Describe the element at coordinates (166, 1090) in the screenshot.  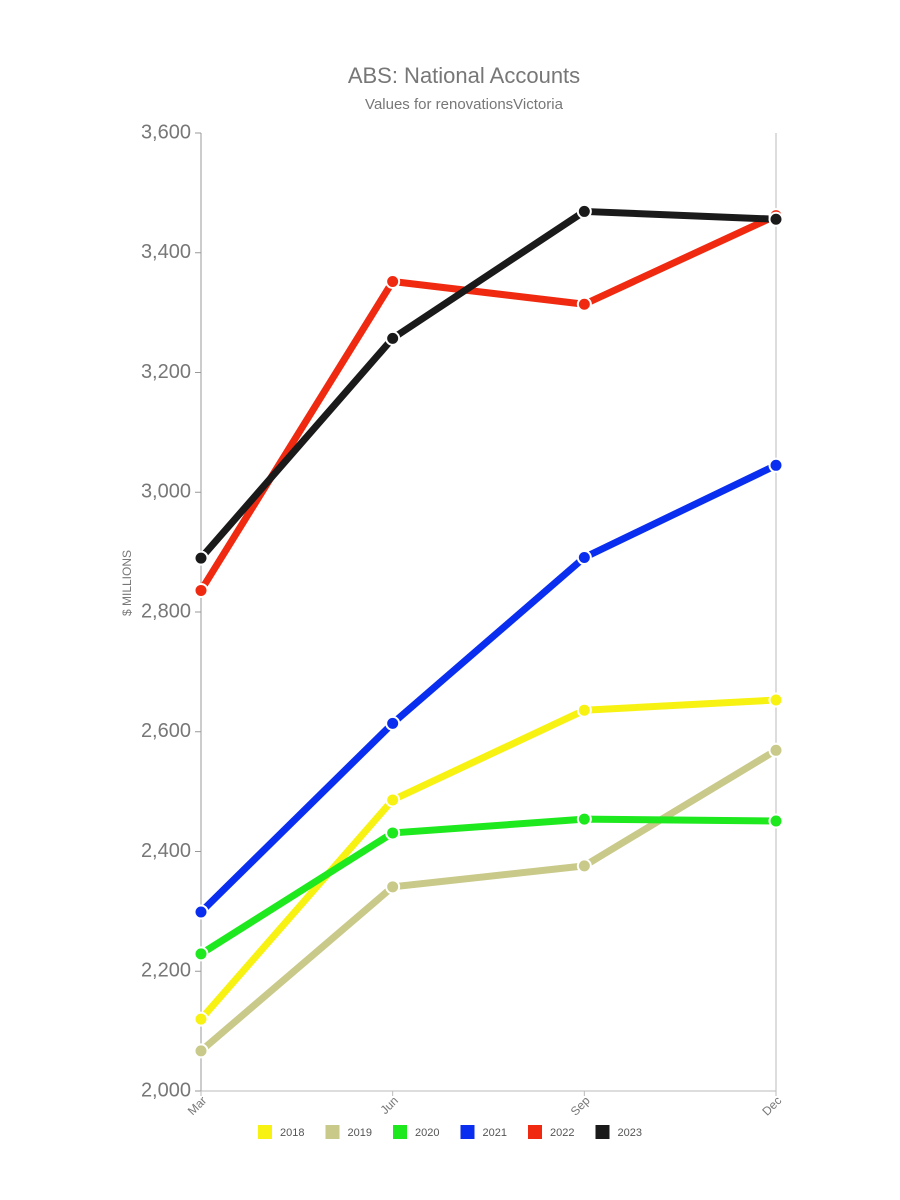
I see `y-tick-label: 2,000` at that location.